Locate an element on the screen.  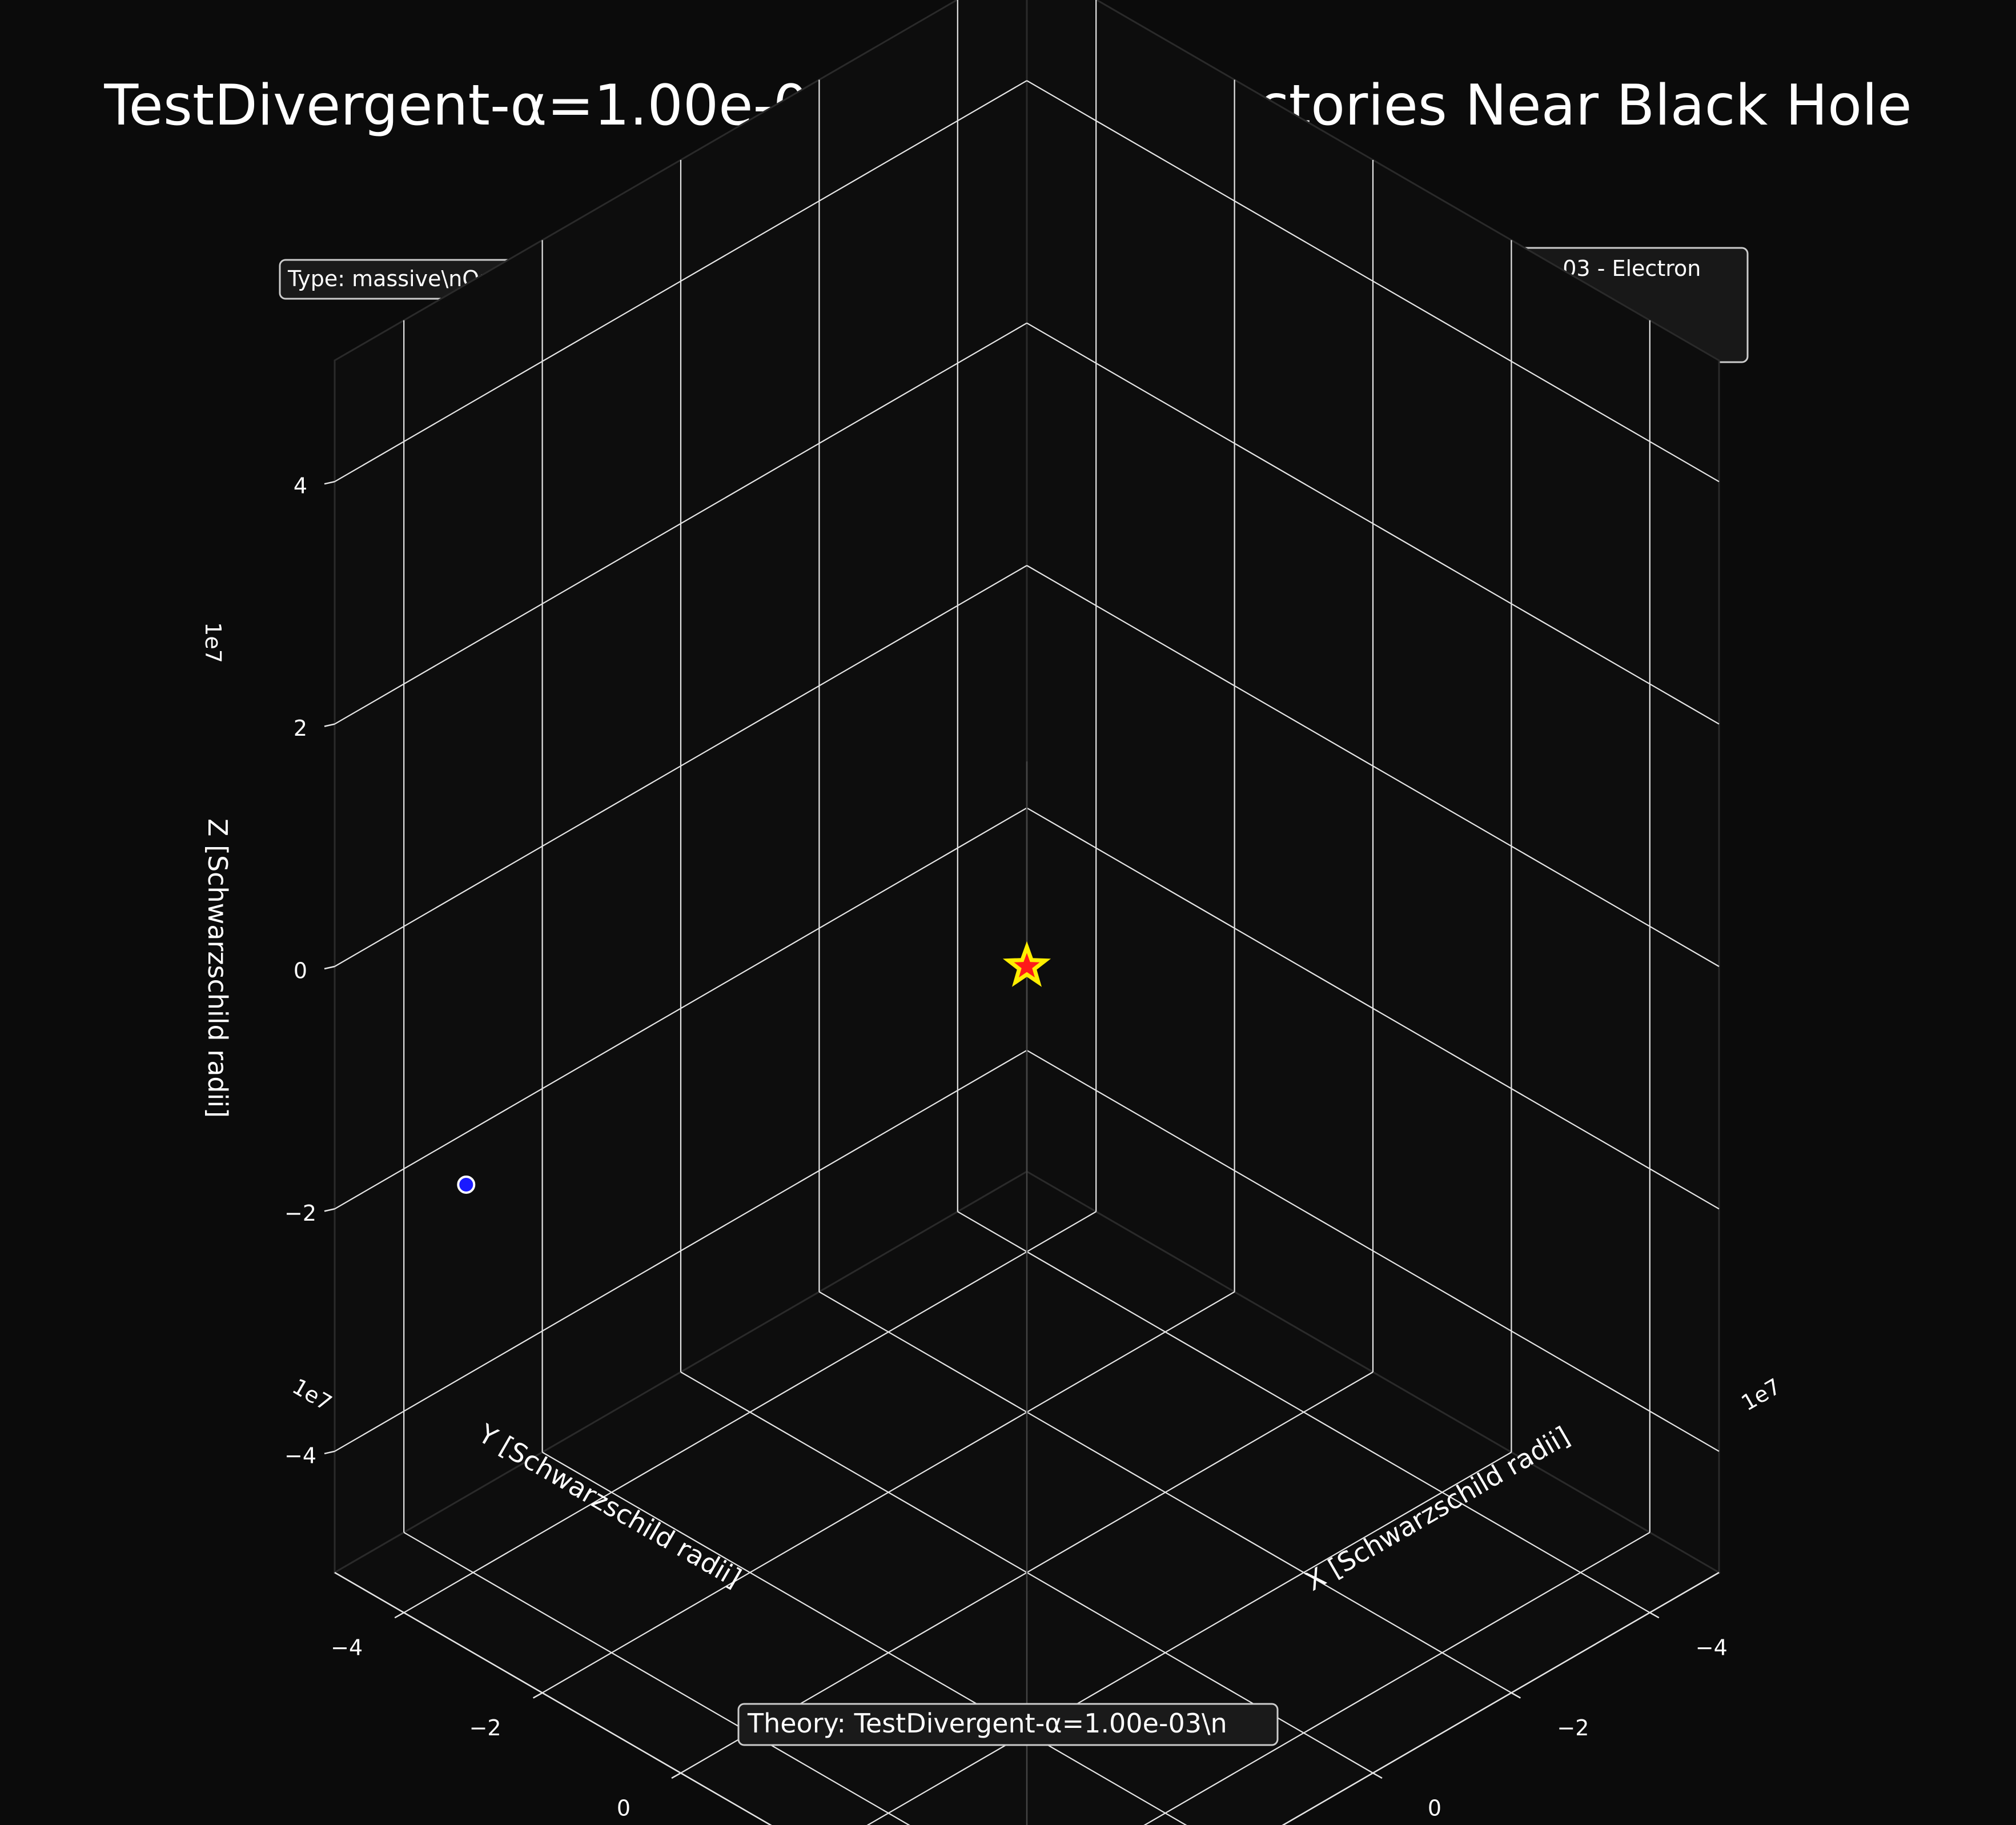
z-axis-label: Z [Schwarzschild radii] is located at coordinates (217, 969).